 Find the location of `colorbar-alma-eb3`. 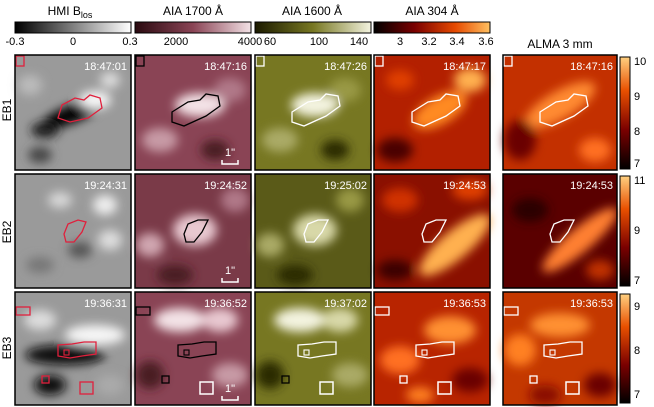

colorbar-alma-eb3 is located at coordinates (625, 348).